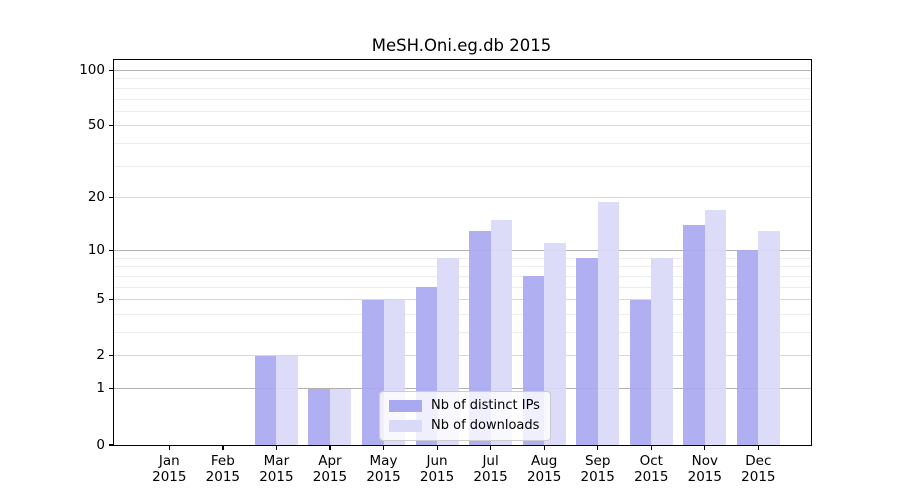 This screenshot has height=500, width=900. I want to click on legend-label-distinct-ips: Nb of distinct IPs, so click(485, 405).